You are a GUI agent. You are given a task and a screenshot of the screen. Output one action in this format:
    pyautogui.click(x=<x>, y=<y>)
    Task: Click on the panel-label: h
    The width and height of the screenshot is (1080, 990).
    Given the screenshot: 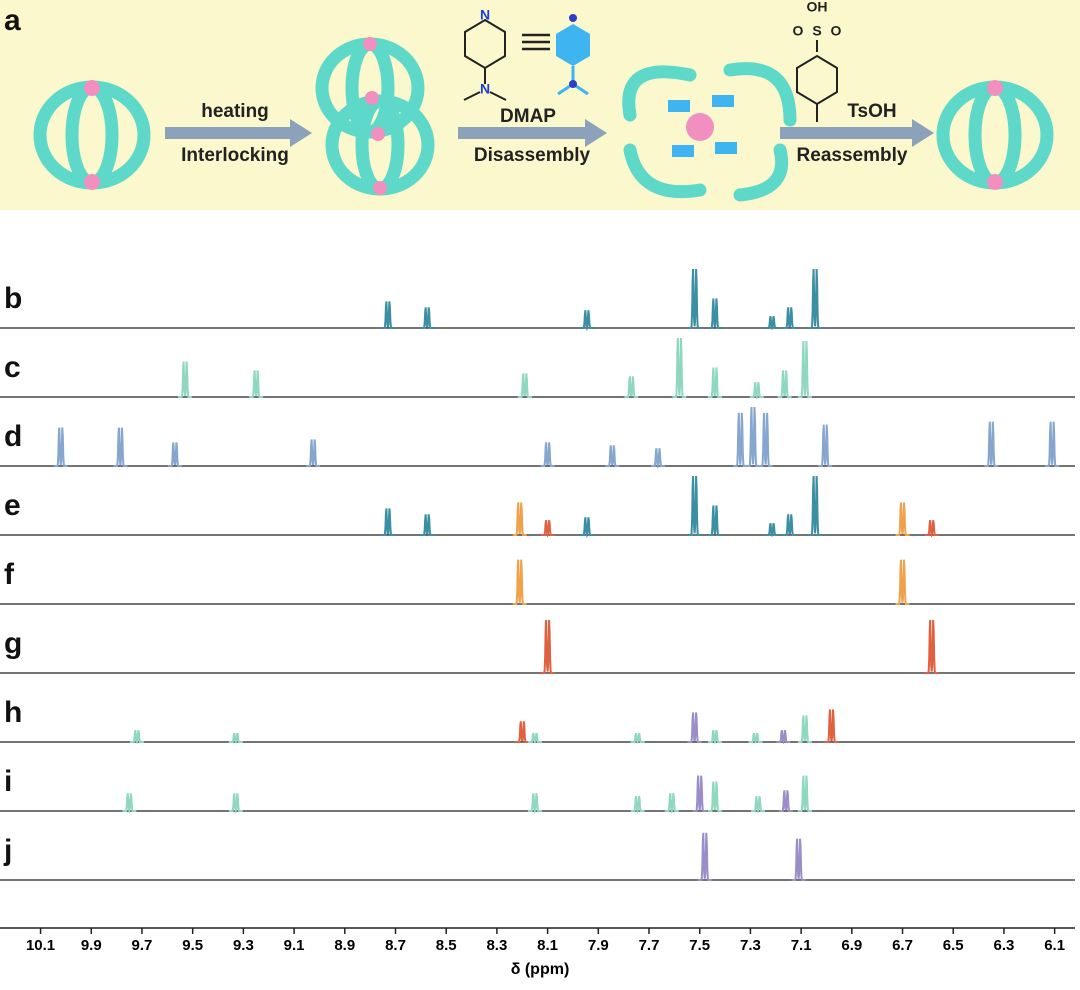 What is the action you would take?
    pyautogui.click(x=13, y=712)
    